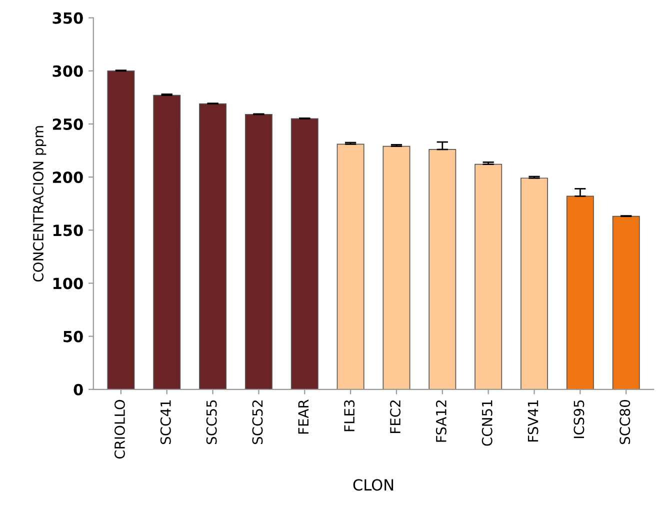  I want to click on y-tick-label: 250, so click(67, 124).